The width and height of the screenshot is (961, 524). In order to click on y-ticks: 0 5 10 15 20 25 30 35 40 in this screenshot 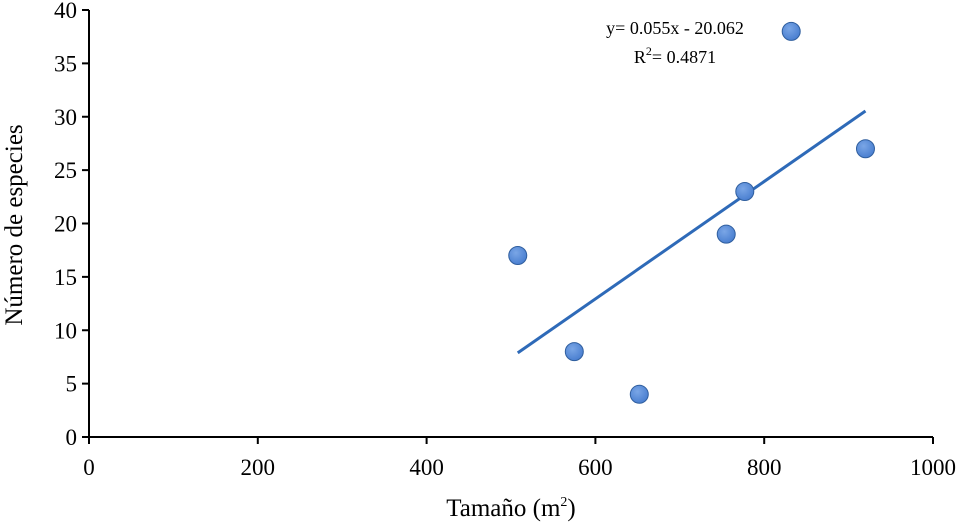, I will do `click(71, 225)`.